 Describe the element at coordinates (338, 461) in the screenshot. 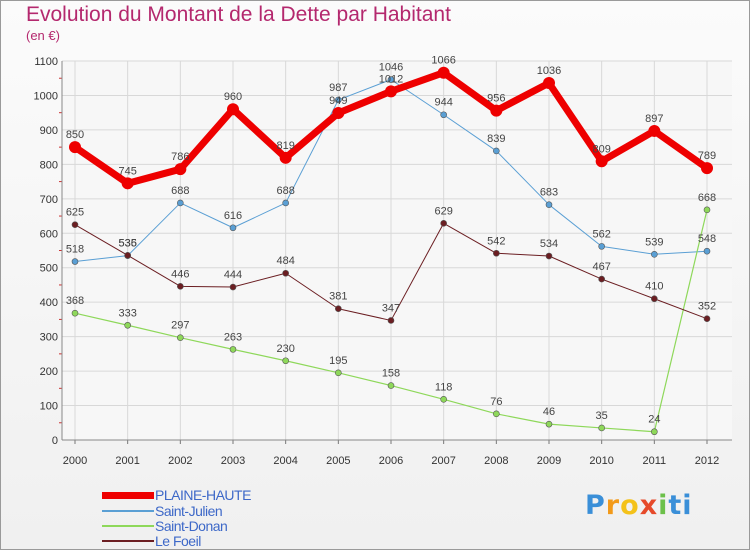

I see `x-tick-label: 2005` at that location.